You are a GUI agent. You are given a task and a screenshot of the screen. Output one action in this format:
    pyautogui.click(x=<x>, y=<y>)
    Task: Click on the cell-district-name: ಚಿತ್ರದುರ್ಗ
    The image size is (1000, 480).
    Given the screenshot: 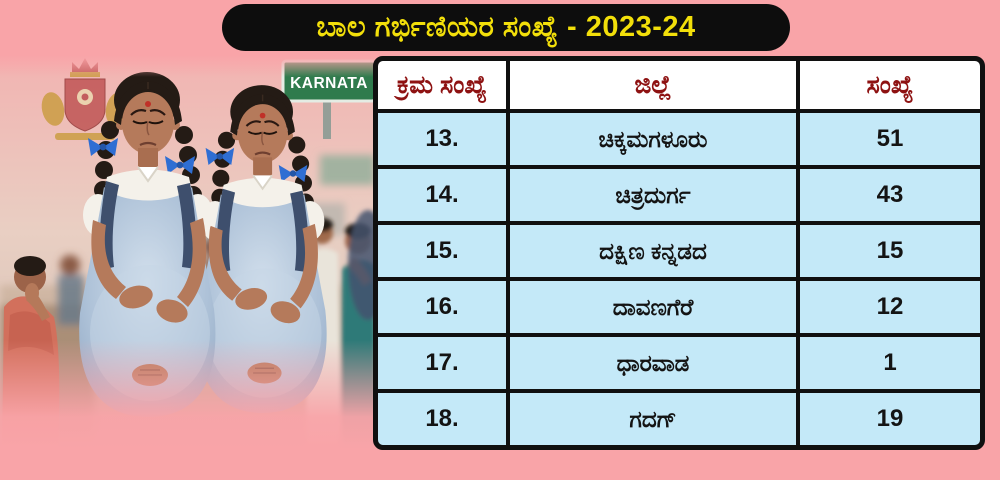 What is the action you would take?
    pyautogui.click(x=653, y=195)
    